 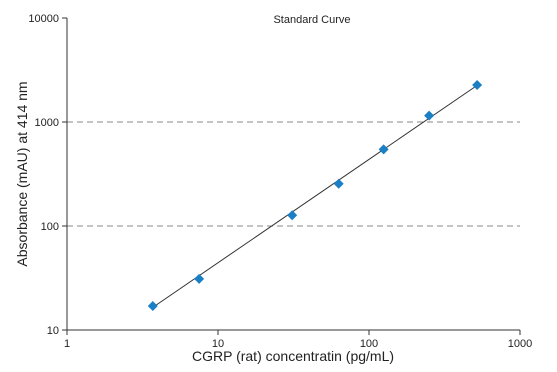 What do you see at coordinates (520, 344) in the screenshot?
I see `x-tick-label-3: 1000` at bounding box center [520, 344].